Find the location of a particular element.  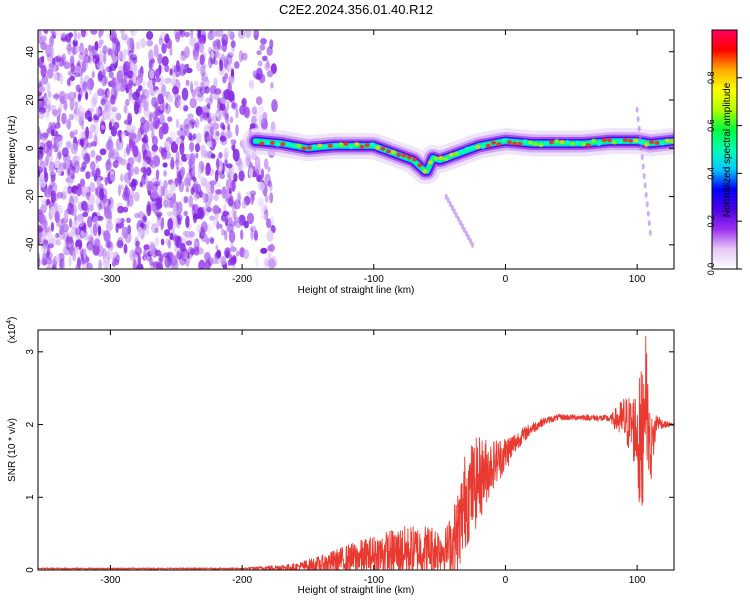

snr-x-axis-label: Height of straight line (km) is located at coordinates (356, 590).